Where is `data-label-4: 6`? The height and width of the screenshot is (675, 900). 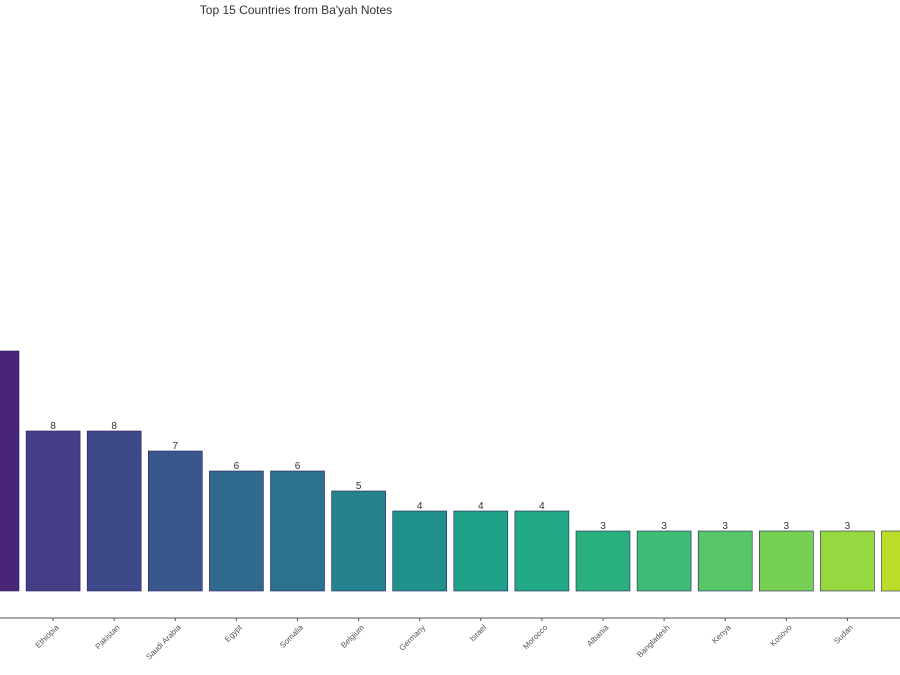
data-label-4: 6 is located at coordinates (237, 466).